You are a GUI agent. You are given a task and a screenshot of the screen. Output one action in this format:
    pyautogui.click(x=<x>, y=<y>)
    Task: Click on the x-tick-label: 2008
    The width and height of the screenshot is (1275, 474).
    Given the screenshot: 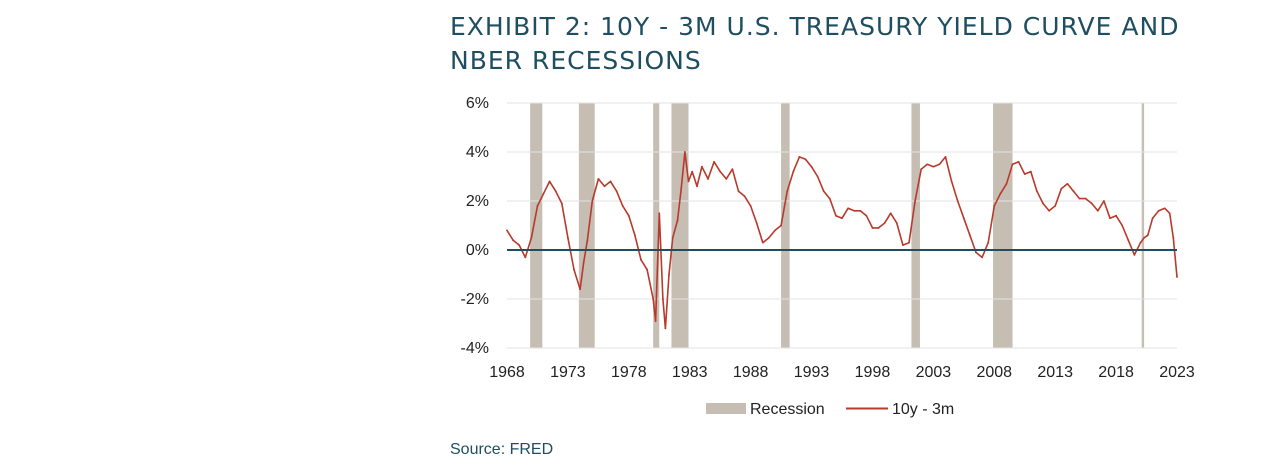 What is the action you would take?
    pyautogui.click(x=994, y=372)
    